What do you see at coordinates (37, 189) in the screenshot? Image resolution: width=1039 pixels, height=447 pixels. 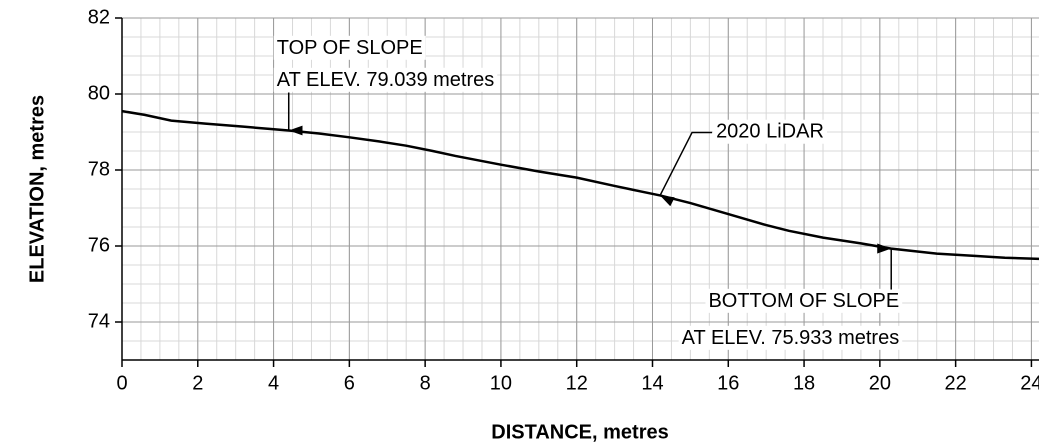 I see `y-axis-label: ELEVATION, metres` at bounding box center [37, 189].